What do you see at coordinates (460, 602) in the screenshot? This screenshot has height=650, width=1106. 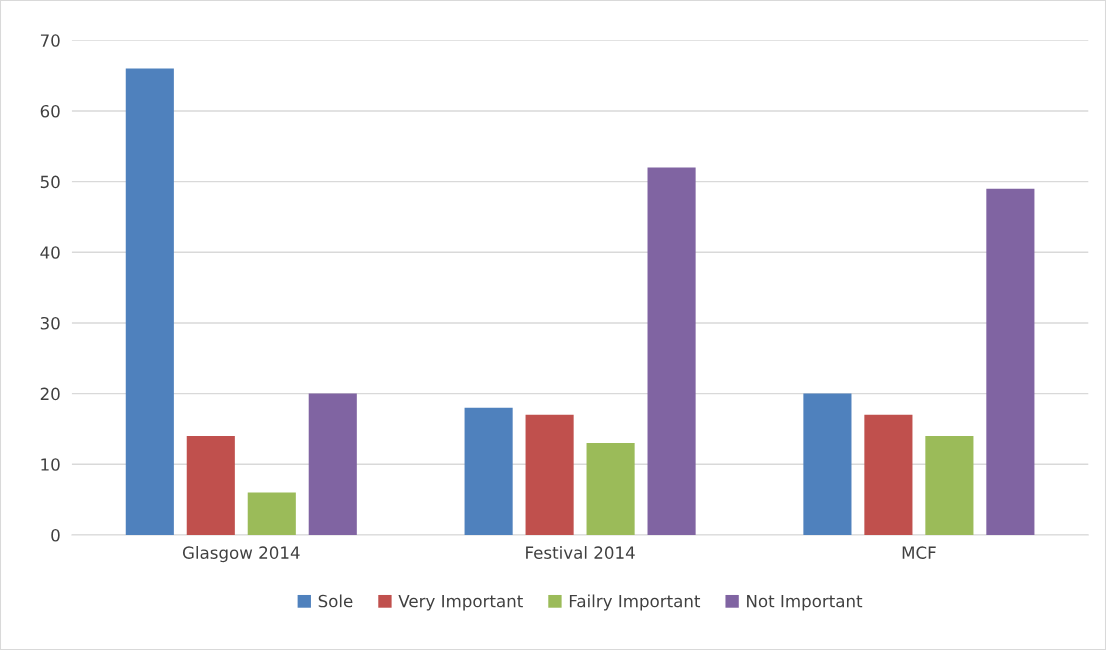 I see `legend-label: Very Important` at bounding box center [460, 602].